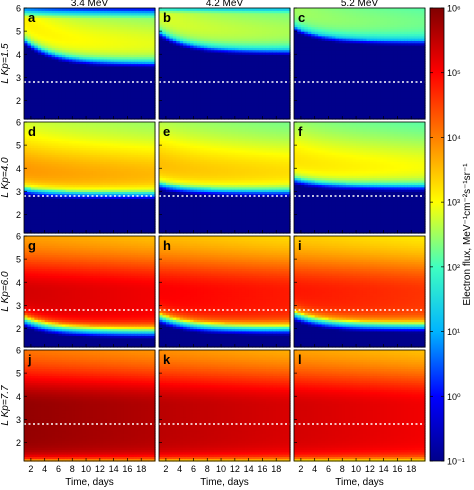 This screenshot has height=490, width=474. Describe the element at coordinates (453, 332) in the screenshot. I see `colorbar-tick-label: 10¹` at that location.